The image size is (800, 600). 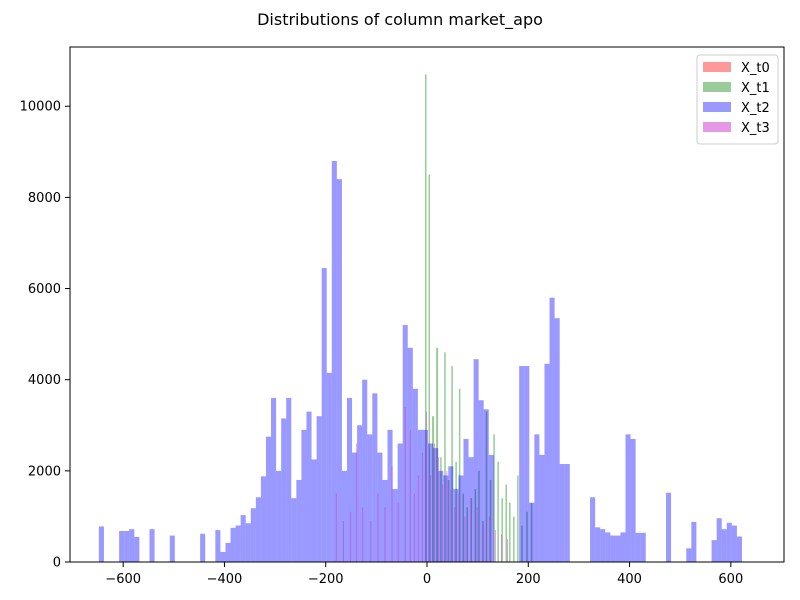 What do you see at coordinates (44, 289) in the screenshot?
I see `y-tick-label-3: 6000` at bounding box center [44, 289].